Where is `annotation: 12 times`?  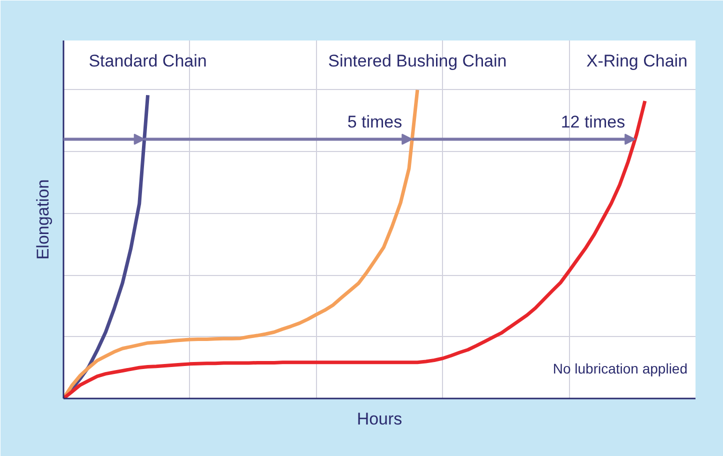 annotation: 12 times is located at coordinates (593, 122).